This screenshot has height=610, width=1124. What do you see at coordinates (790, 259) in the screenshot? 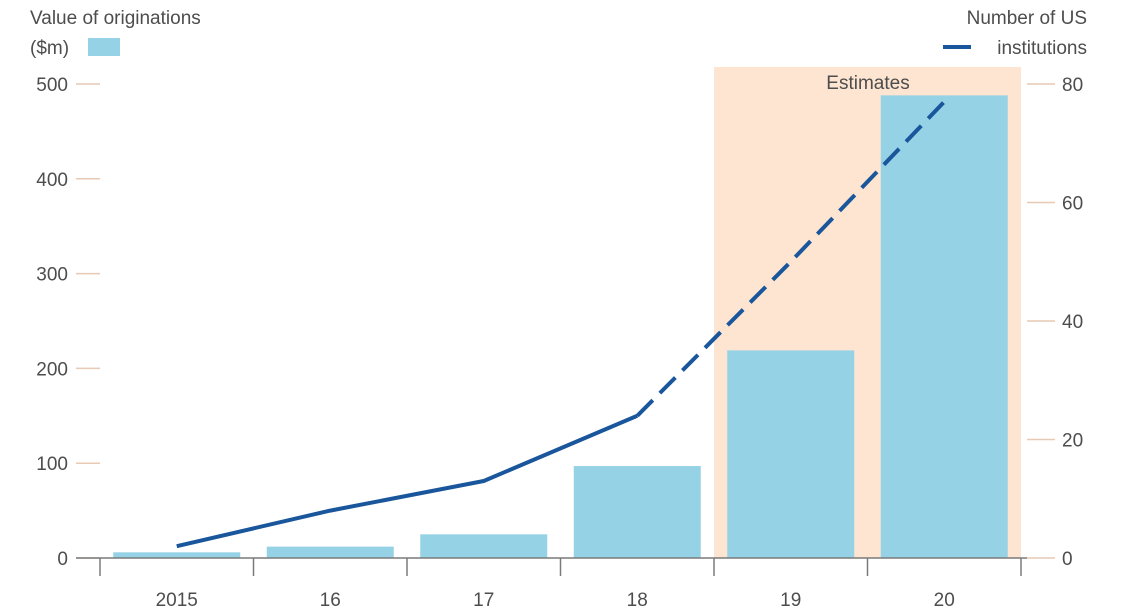
I see `institutions-line-estimate` at bounding box center [790, 259].